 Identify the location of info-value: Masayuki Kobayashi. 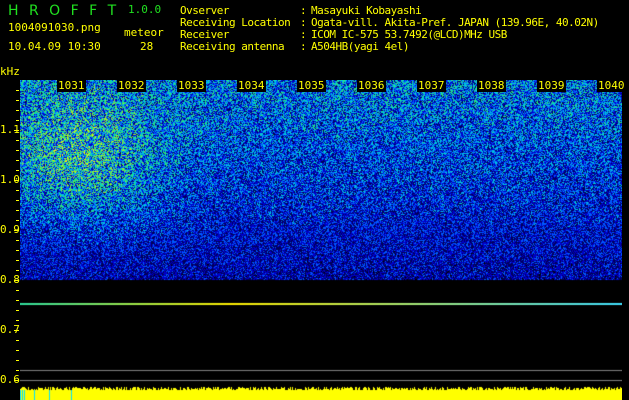
(366, 10).